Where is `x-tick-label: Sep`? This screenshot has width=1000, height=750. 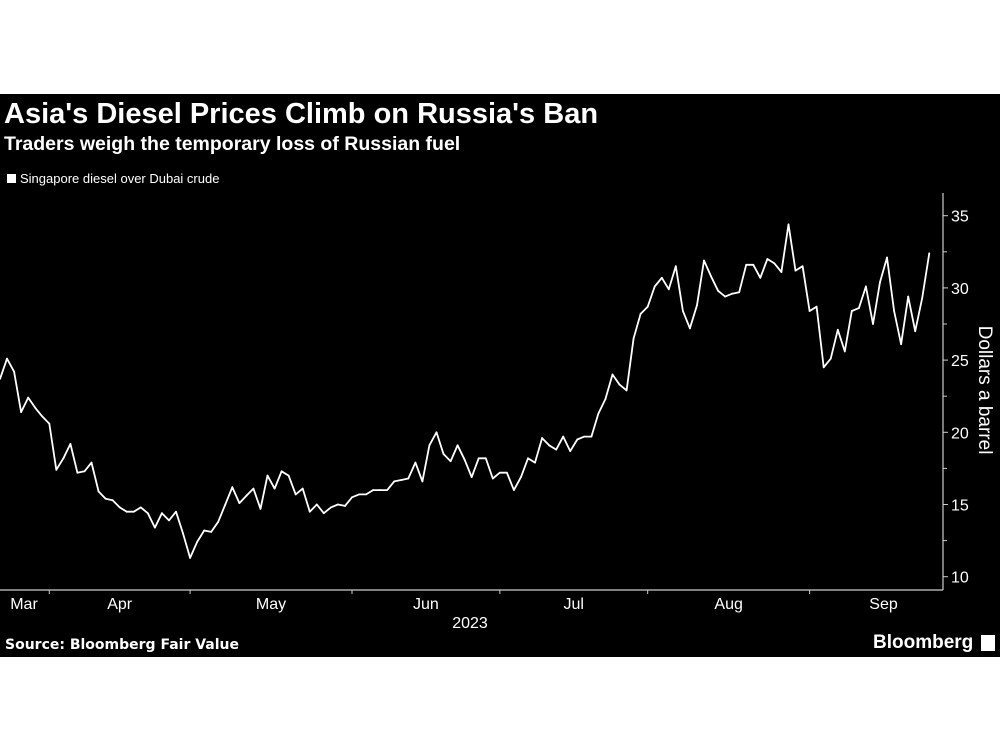
x-tick-label: Sep is located at coordinates (883, 604).